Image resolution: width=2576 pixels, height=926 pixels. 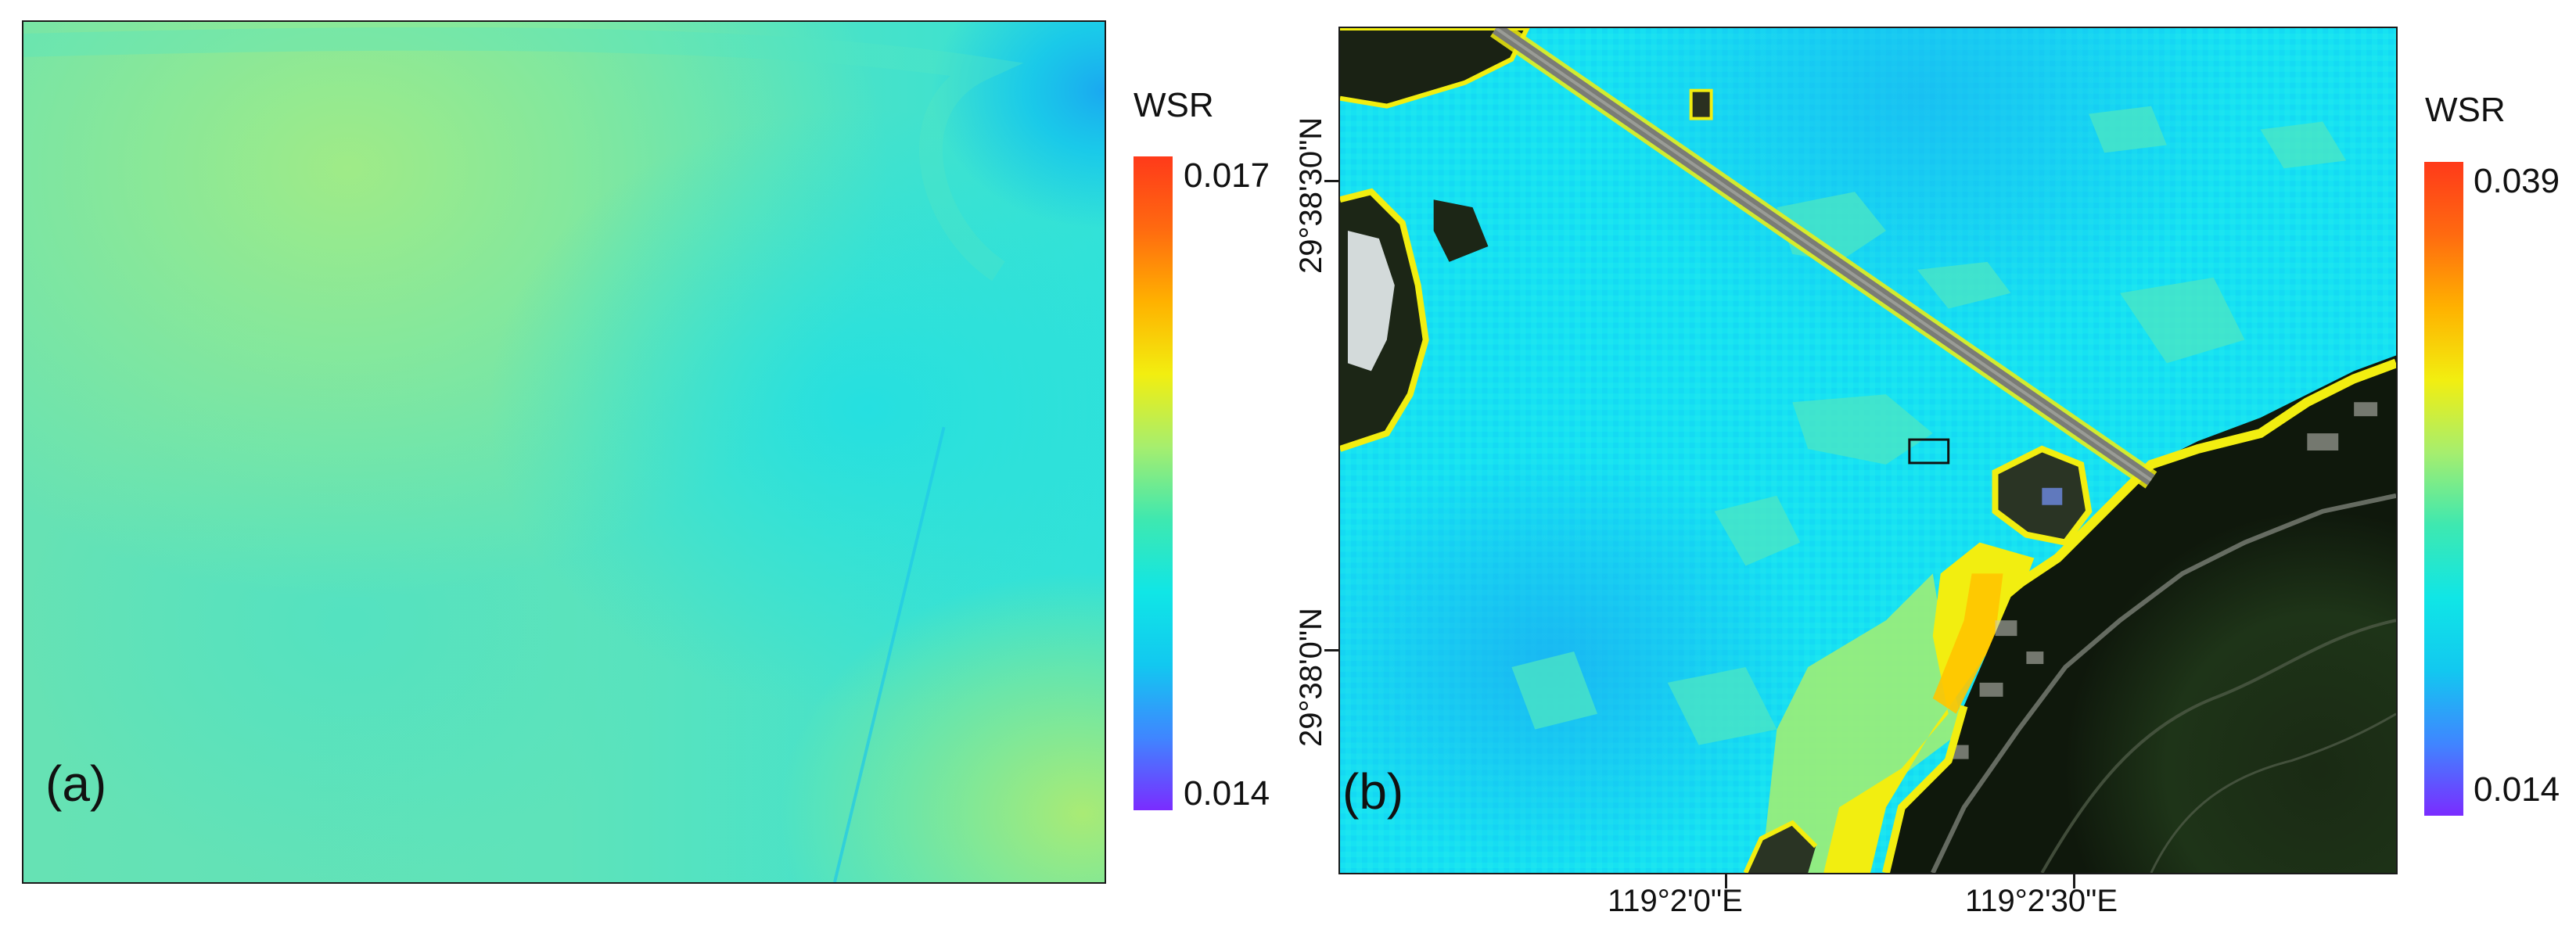 I want to click on colorbar-b-max-label: 0.039, so click(x=2517, y=181).